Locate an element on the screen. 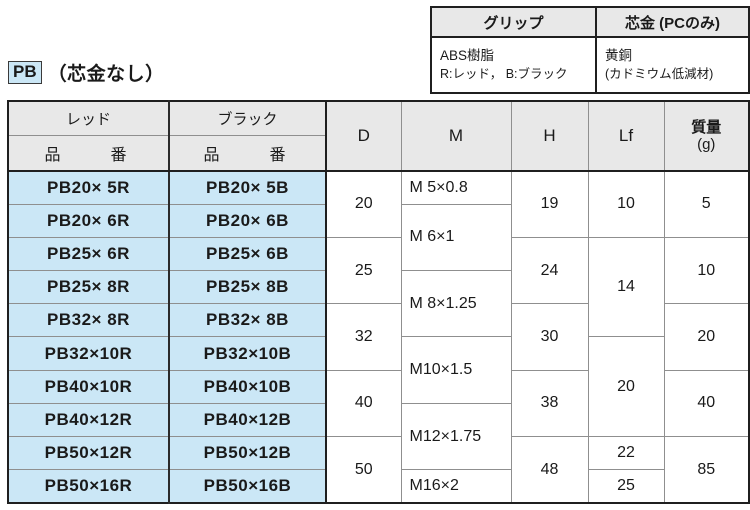  grip-material-cell: ABS樹脂 R:レッド， B:ブラック is located at coordinates (513, 65).